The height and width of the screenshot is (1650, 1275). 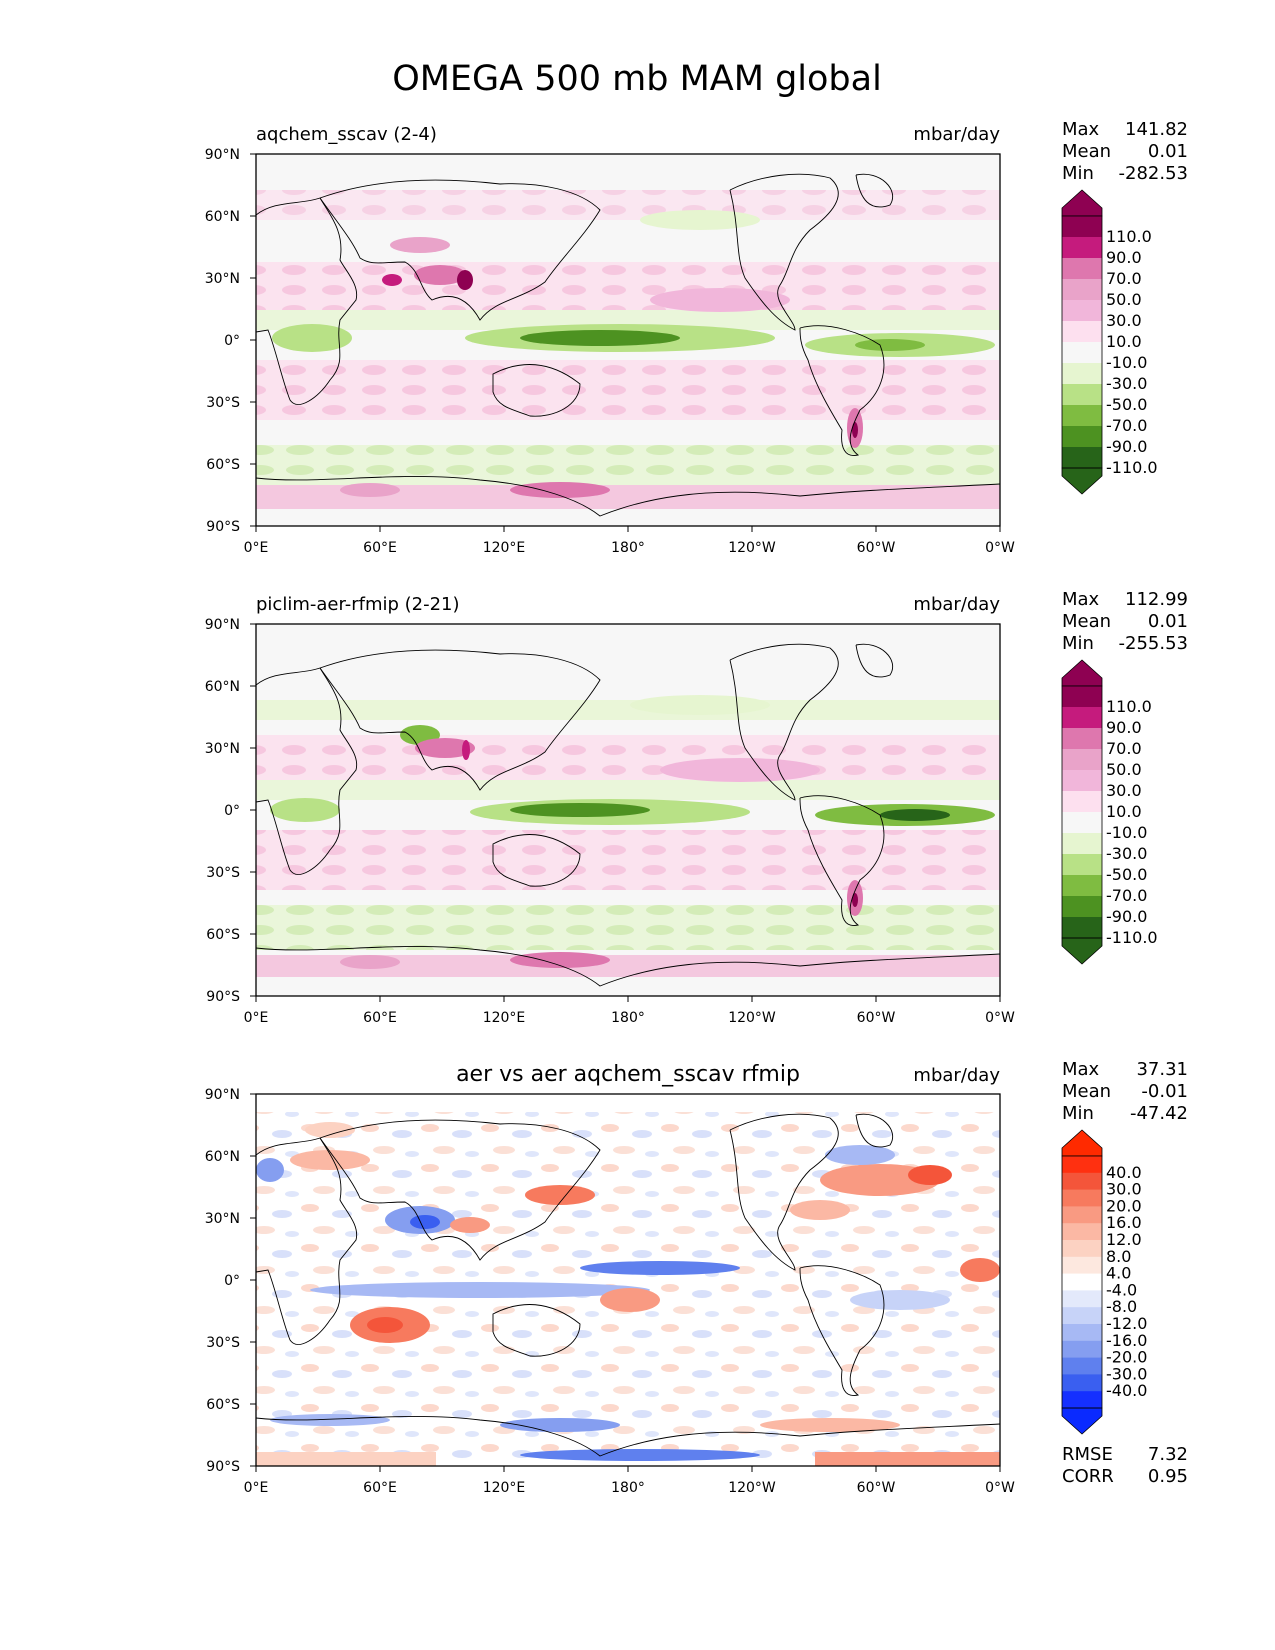 I want to click on colorbar-tick-label: -16.0, so click(x=1126, y=1340).